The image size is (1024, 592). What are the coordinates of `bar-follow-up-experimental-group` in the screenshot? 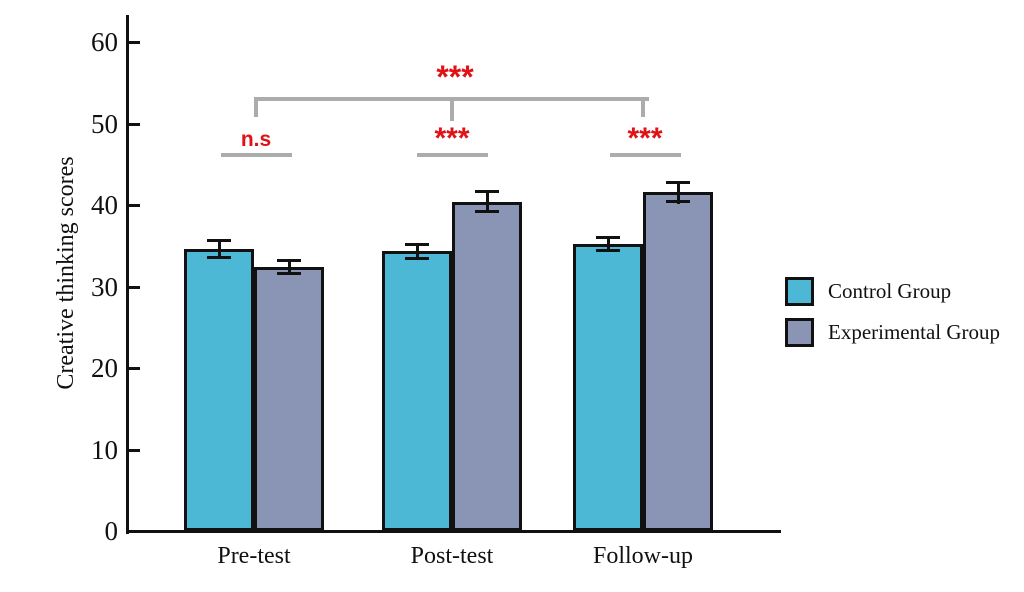 It's located at (678, 361).